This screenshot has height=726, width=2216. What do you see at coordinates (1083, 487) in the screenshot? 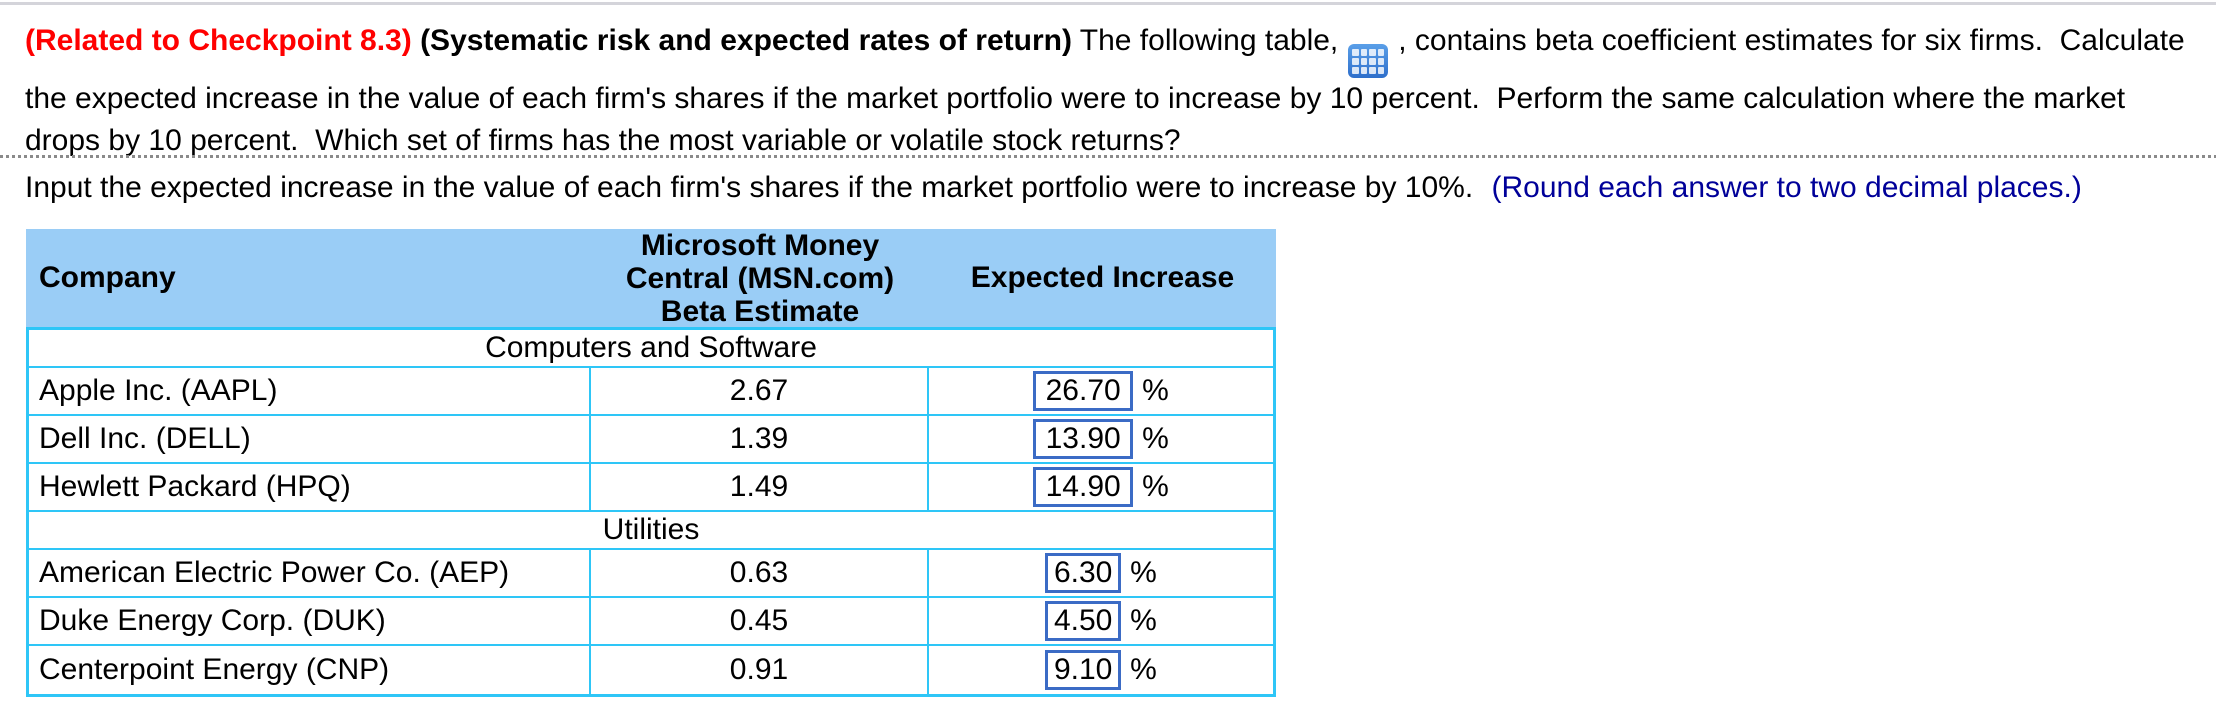
I see `expected-increase-input-hpq` at bounding box center [1083, 487].